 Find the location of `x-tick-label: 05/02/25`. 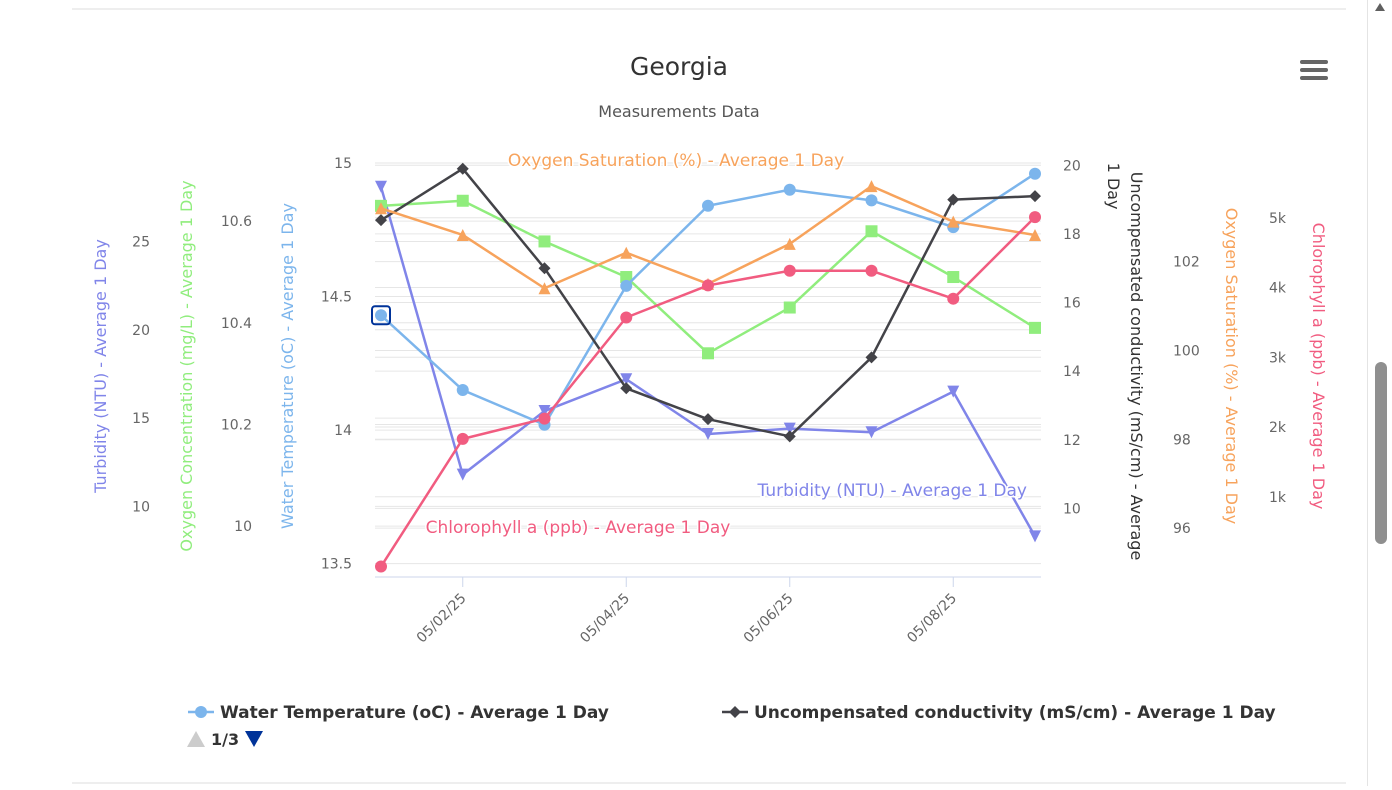

x-tick-label: 05/02/25 is located at coordinates (442, 619).